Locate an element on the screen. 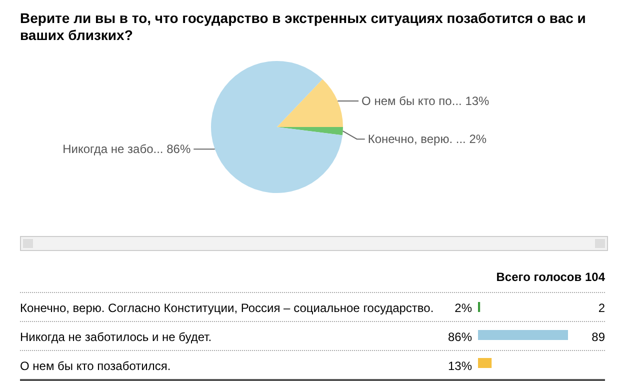  text: 89 is located at coordinates (598, 337).